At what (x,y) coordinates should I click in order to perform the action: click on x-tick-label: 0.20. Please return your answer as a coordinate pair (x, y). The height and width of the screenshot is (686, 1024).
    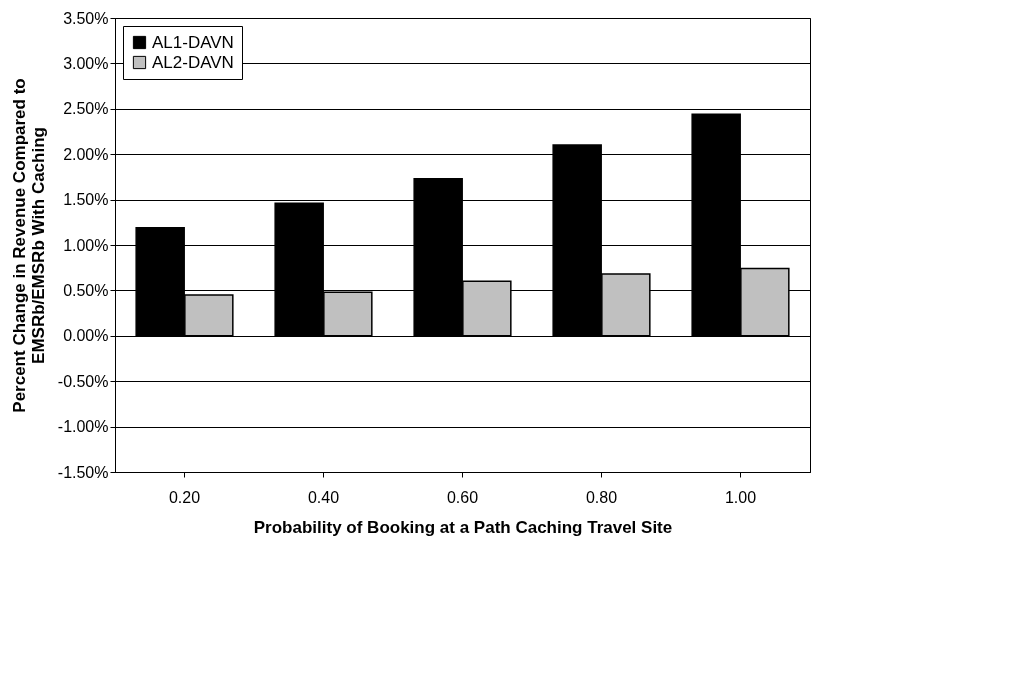
    Looking at the image, I should click on (184, 497).